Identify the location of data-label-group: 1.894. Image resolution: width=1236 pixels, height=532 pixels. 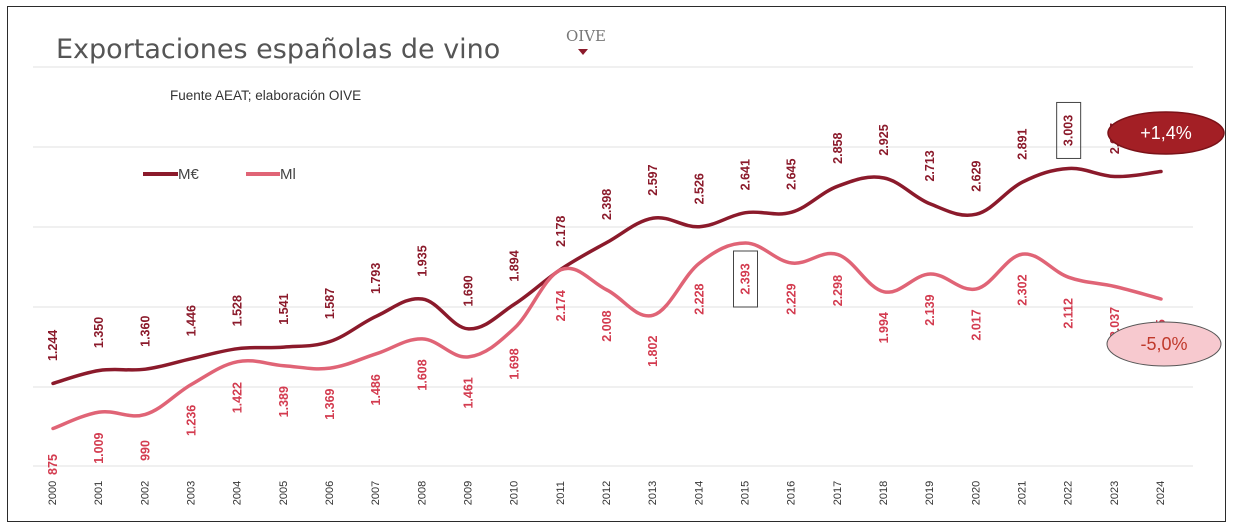
(515, 265).